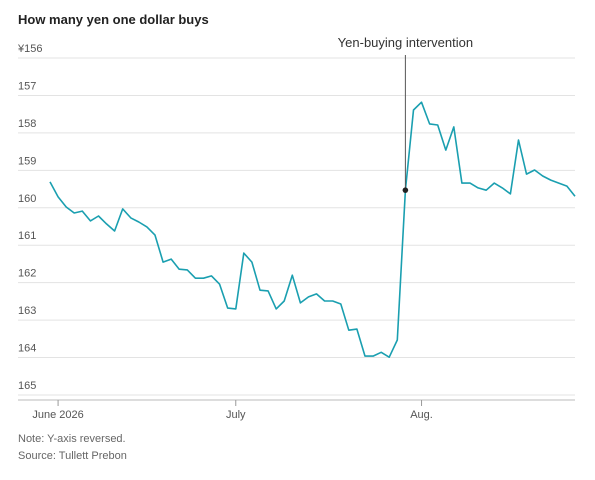 Image resolution: width=595 pixels, height=480 pixels. I want to click on chart-title: How many yen one dollar buys, so click(113, 19).